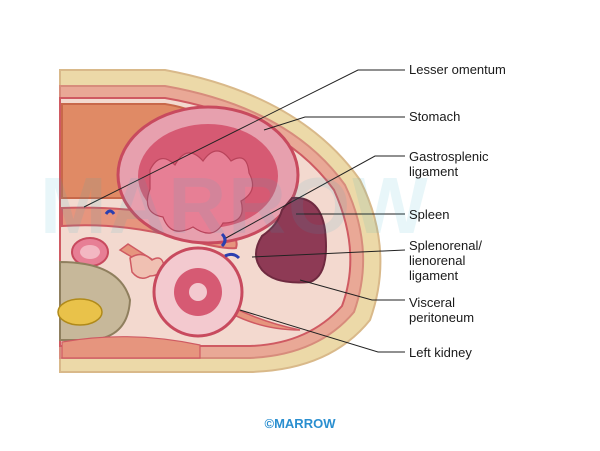  Describe the element at coordinates (322, 331) in the screenshot. I see `leader-left-kidney` at that location.